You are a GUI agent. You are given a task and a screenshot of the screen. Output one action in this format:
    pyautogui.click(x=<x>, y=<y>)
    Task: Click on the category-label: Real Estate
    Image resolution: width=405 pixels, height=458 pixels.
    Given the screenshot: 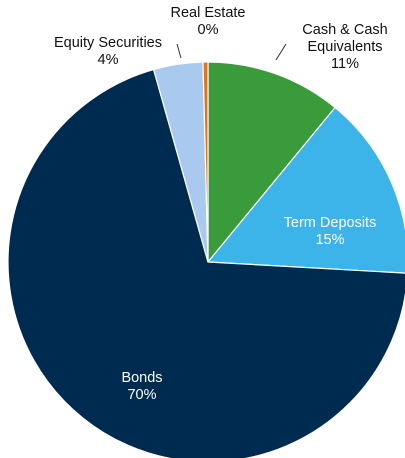 What is the action you would take?
    pyautogui.click(x=208, y=13)
    